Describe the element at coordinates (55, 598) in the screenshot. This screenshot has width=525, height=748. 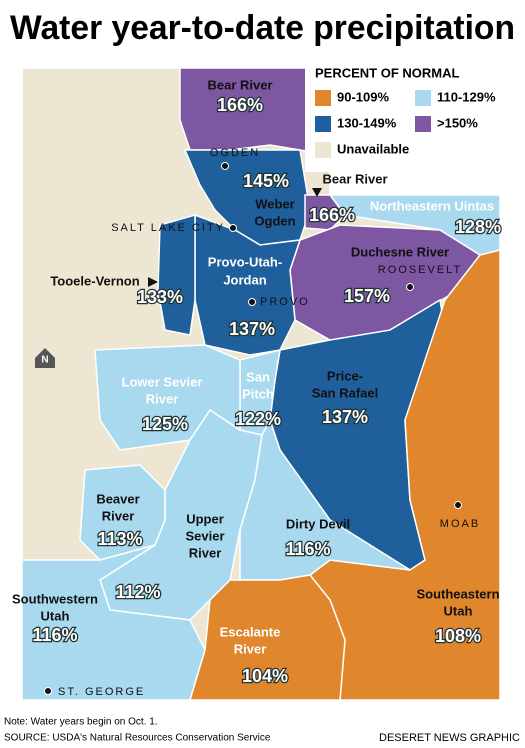
I see `region-name: Southwestern` at that location.